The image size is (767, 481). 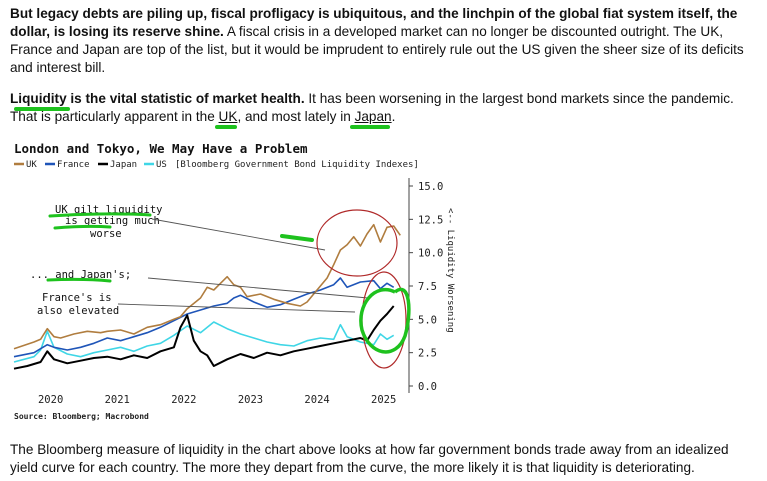 I want to click on annotation-pointer-uk, so click(x=238, y=234).